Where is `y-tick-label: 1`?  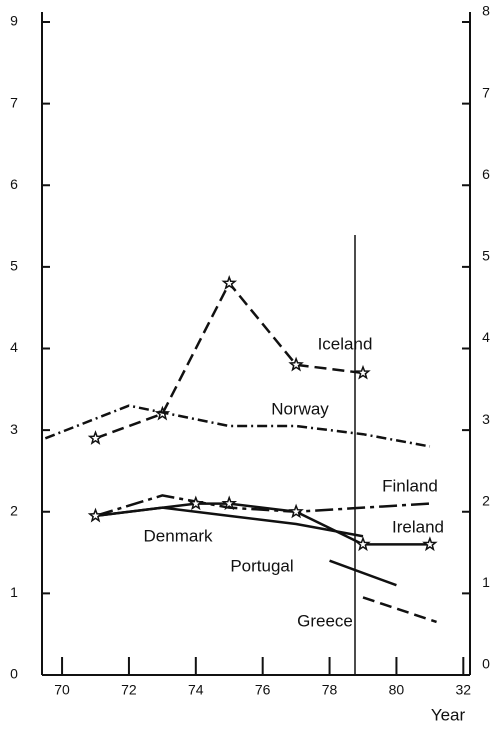
y-tick-label: 1 is located at coordinates (14, 592).